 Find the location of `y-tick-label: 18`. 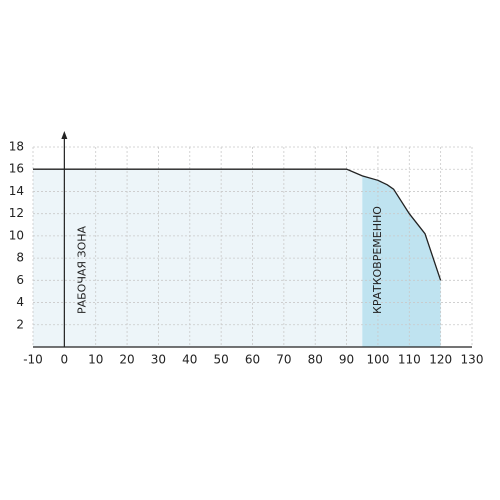

y-tick-label: 18 is located at coordinates (16, 147).